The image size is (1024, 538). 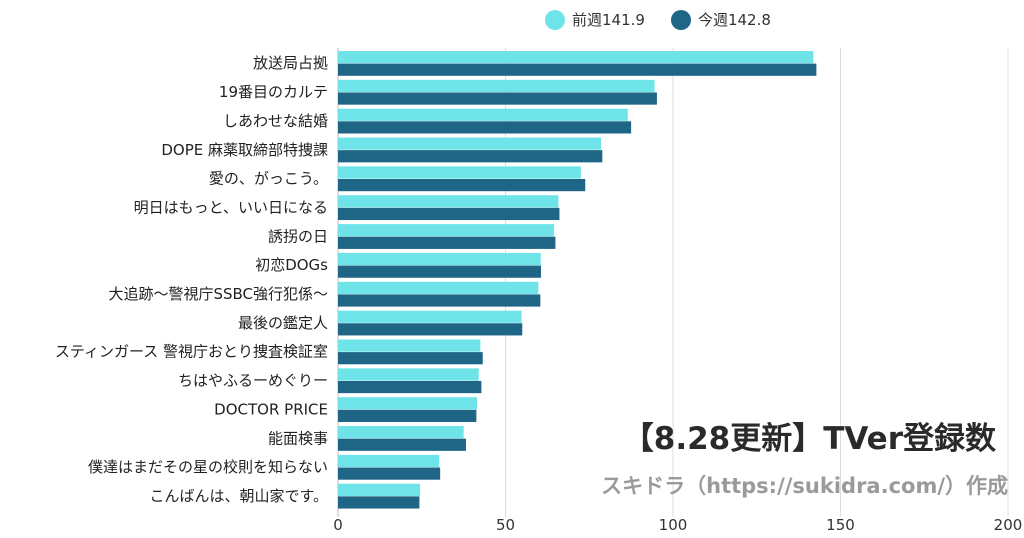 I want to click on x-tick-label: 100, so click(x=673, y=525).